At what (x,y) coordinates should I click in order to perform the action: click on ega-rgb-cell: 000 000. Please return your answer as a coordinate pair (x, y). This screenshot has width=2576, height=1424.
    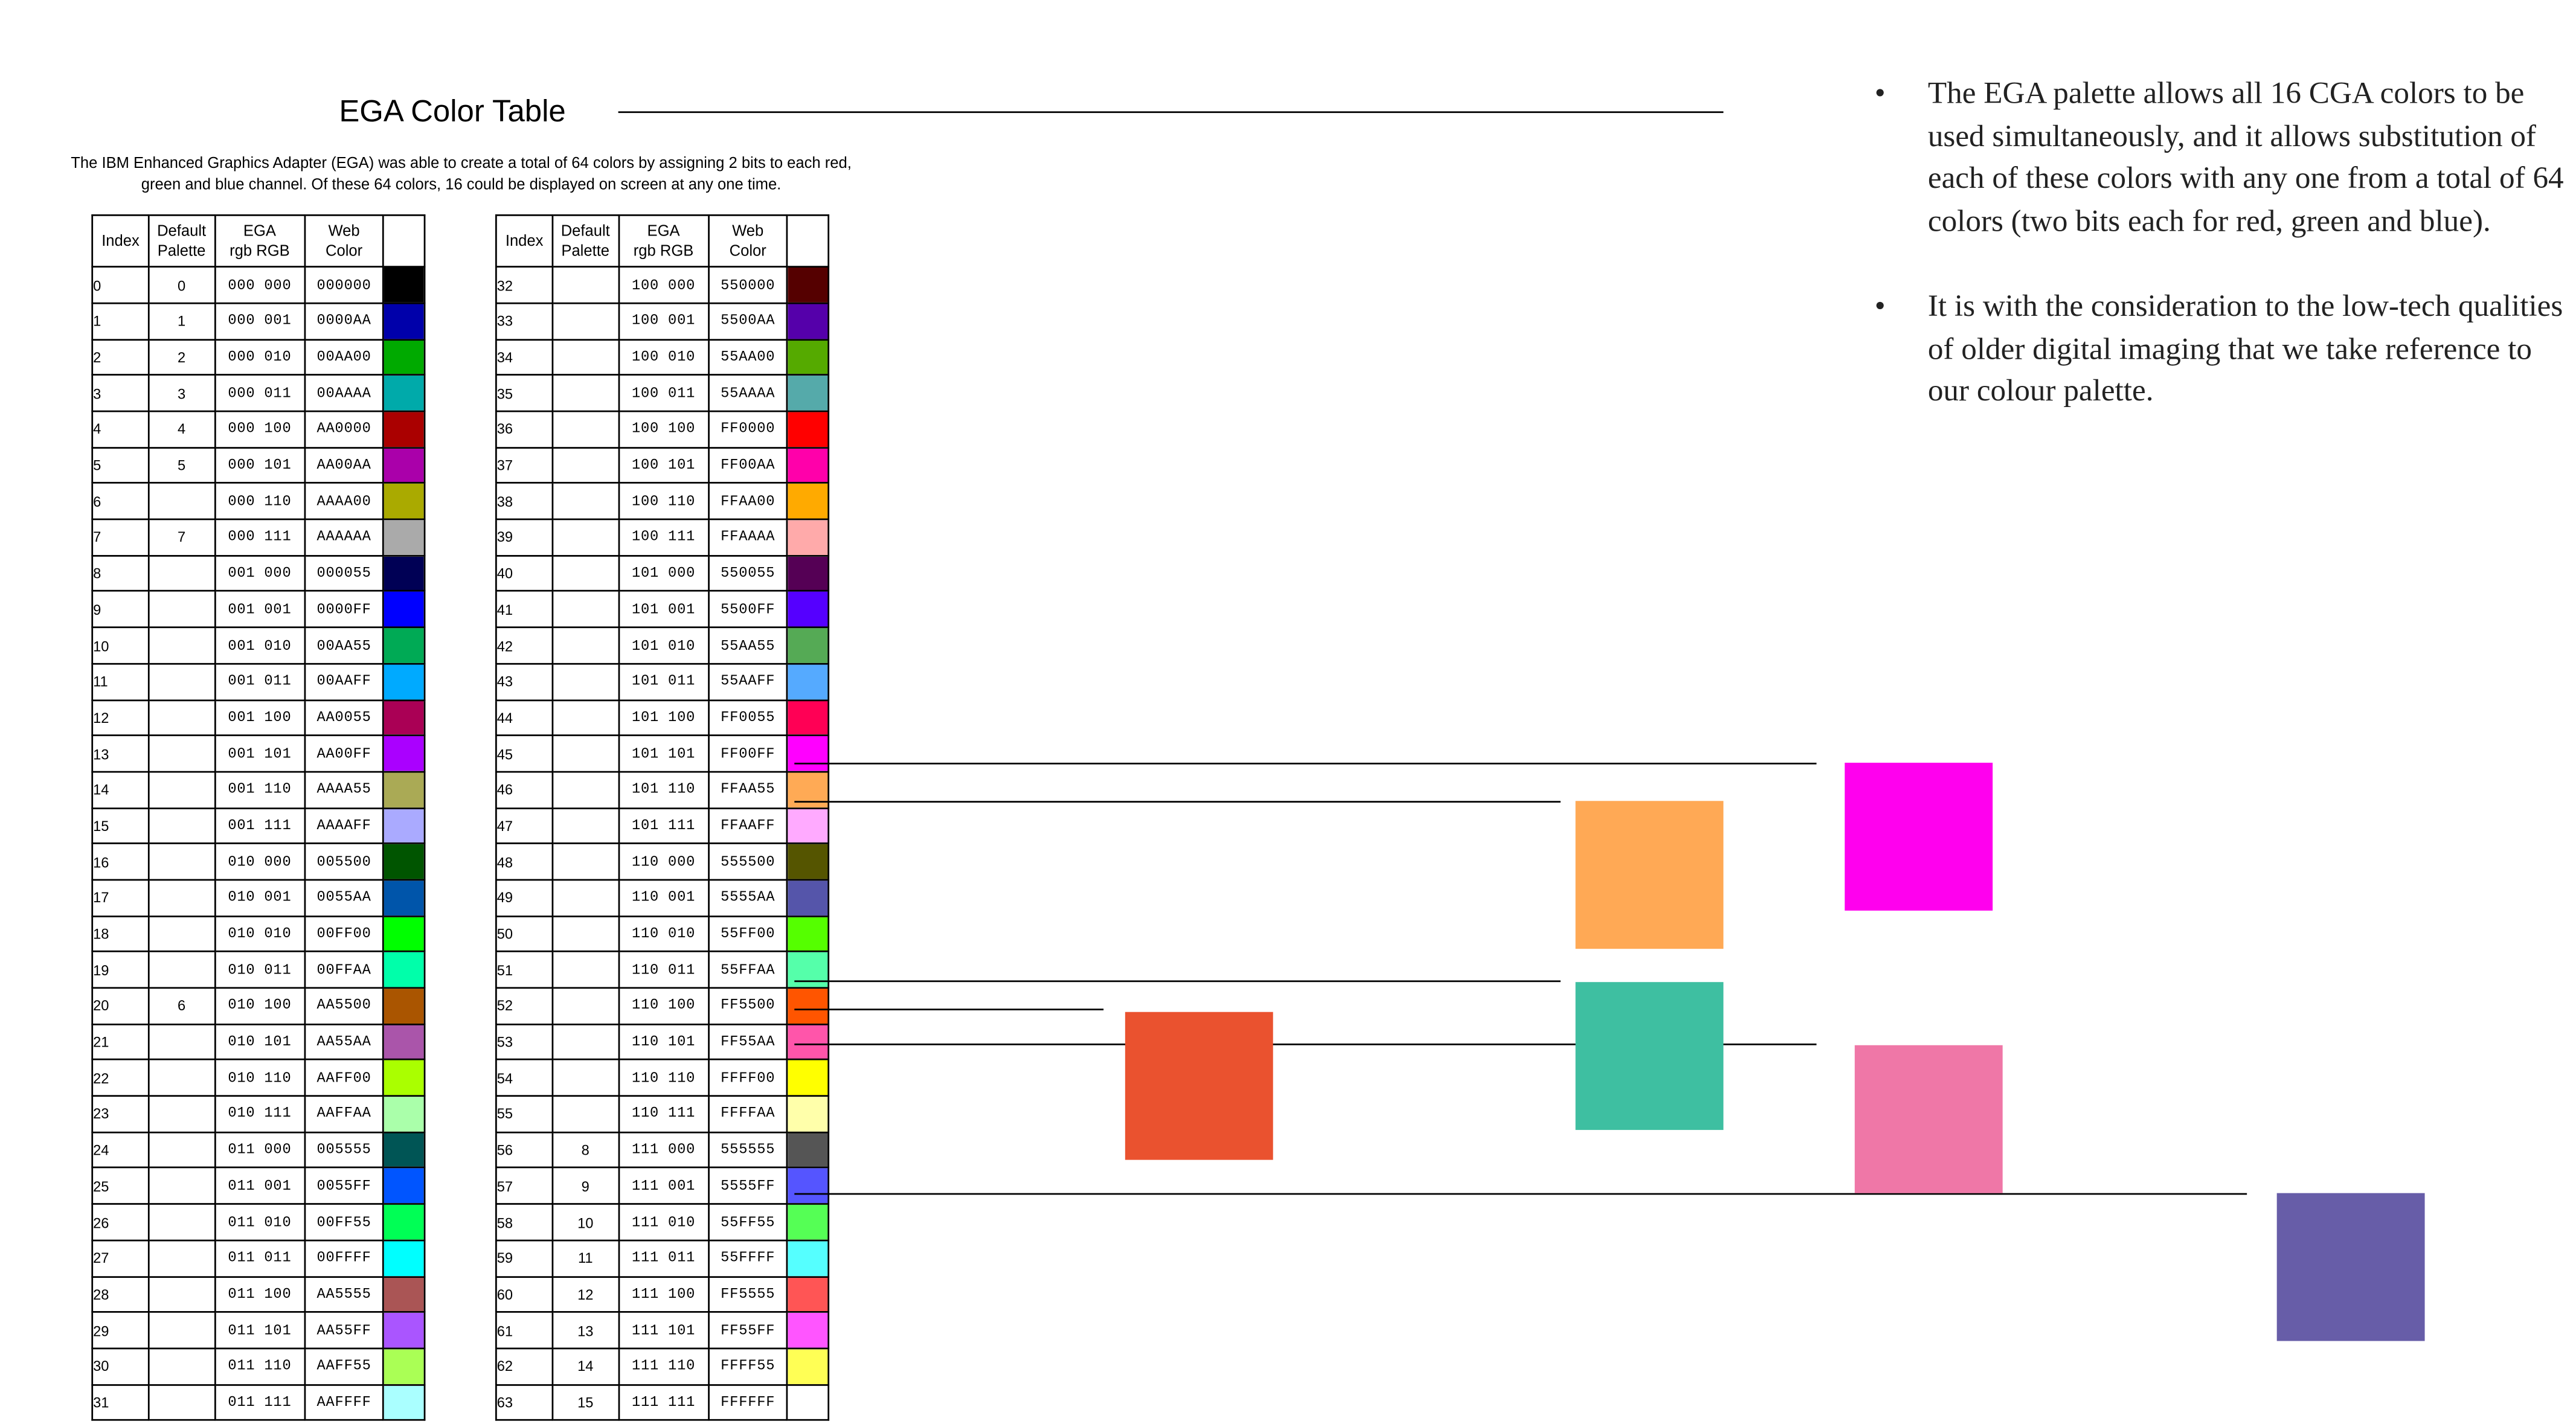
    Looking at the image, I should click on (259, 285).